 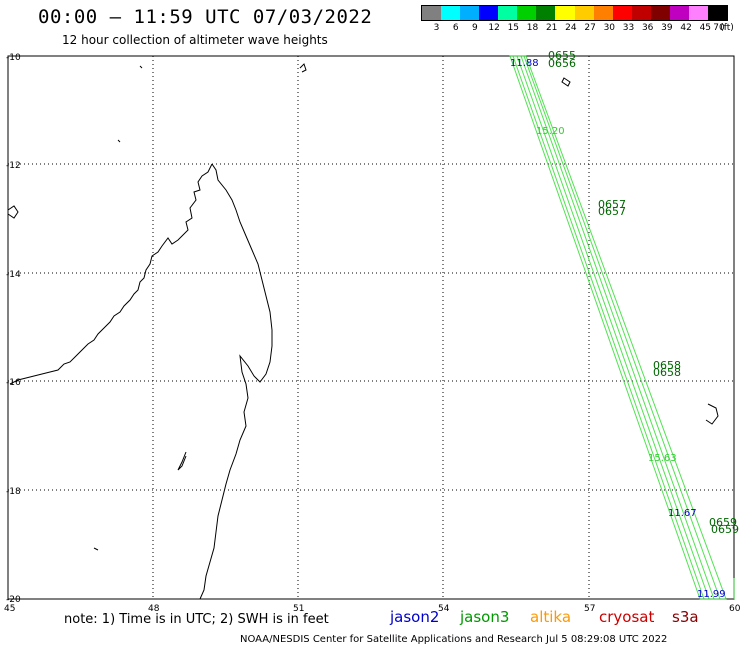 What do you see at coordinates (551, 28) in the screenshot?
I see `legend-tick: 21` at bounding box center [551, 28].